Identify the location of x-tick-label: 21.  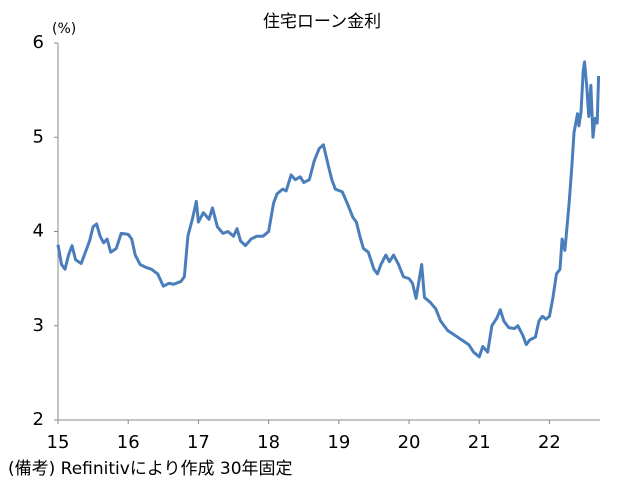
(479, 442).